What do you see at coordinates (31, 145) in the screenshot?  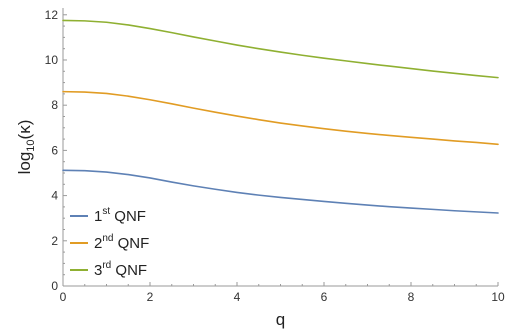 I see `y-axis-label-subscript: 10` at bounding box center [31, 145].